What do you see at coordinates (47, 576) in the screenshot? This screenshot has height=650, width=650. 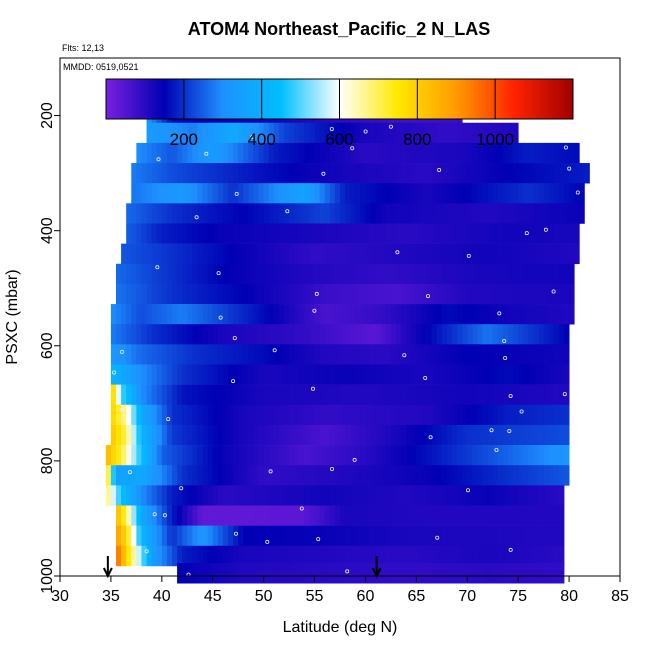 I see `y-tick-label-4: 1000` at bounding box center [47, 576].